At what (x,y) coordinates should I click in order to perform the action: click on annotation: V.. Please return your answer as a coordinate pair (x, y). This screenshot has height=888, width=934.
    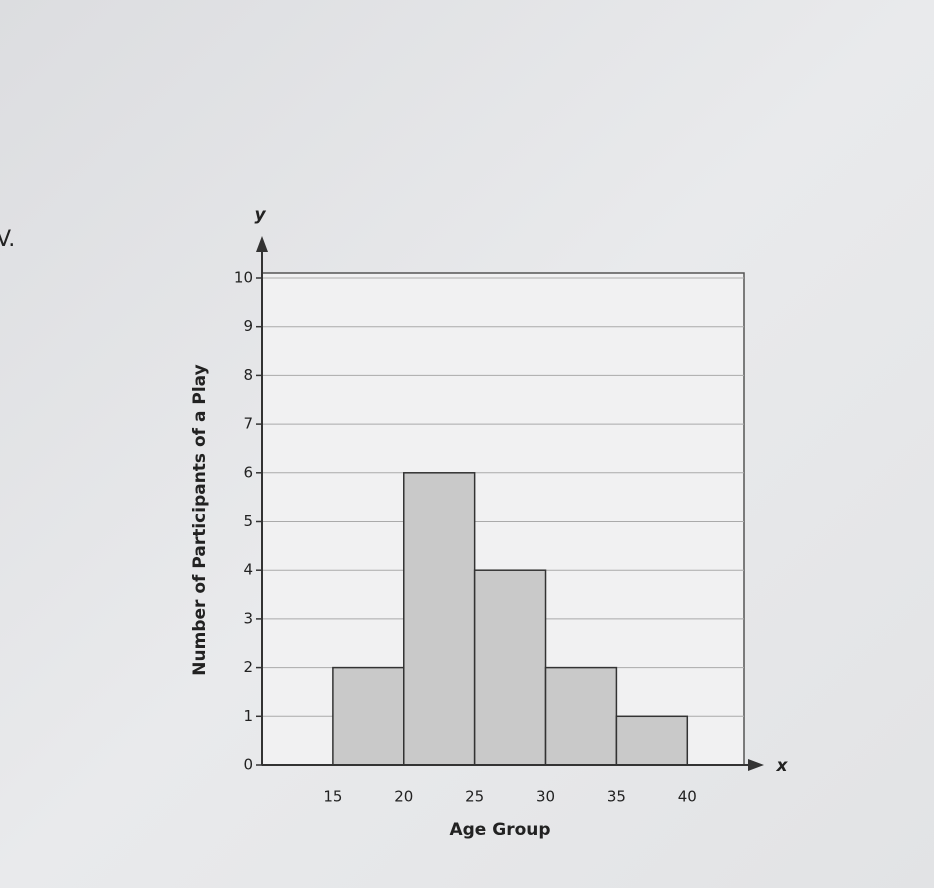
    Looking at the image, I should click on (7, 239).